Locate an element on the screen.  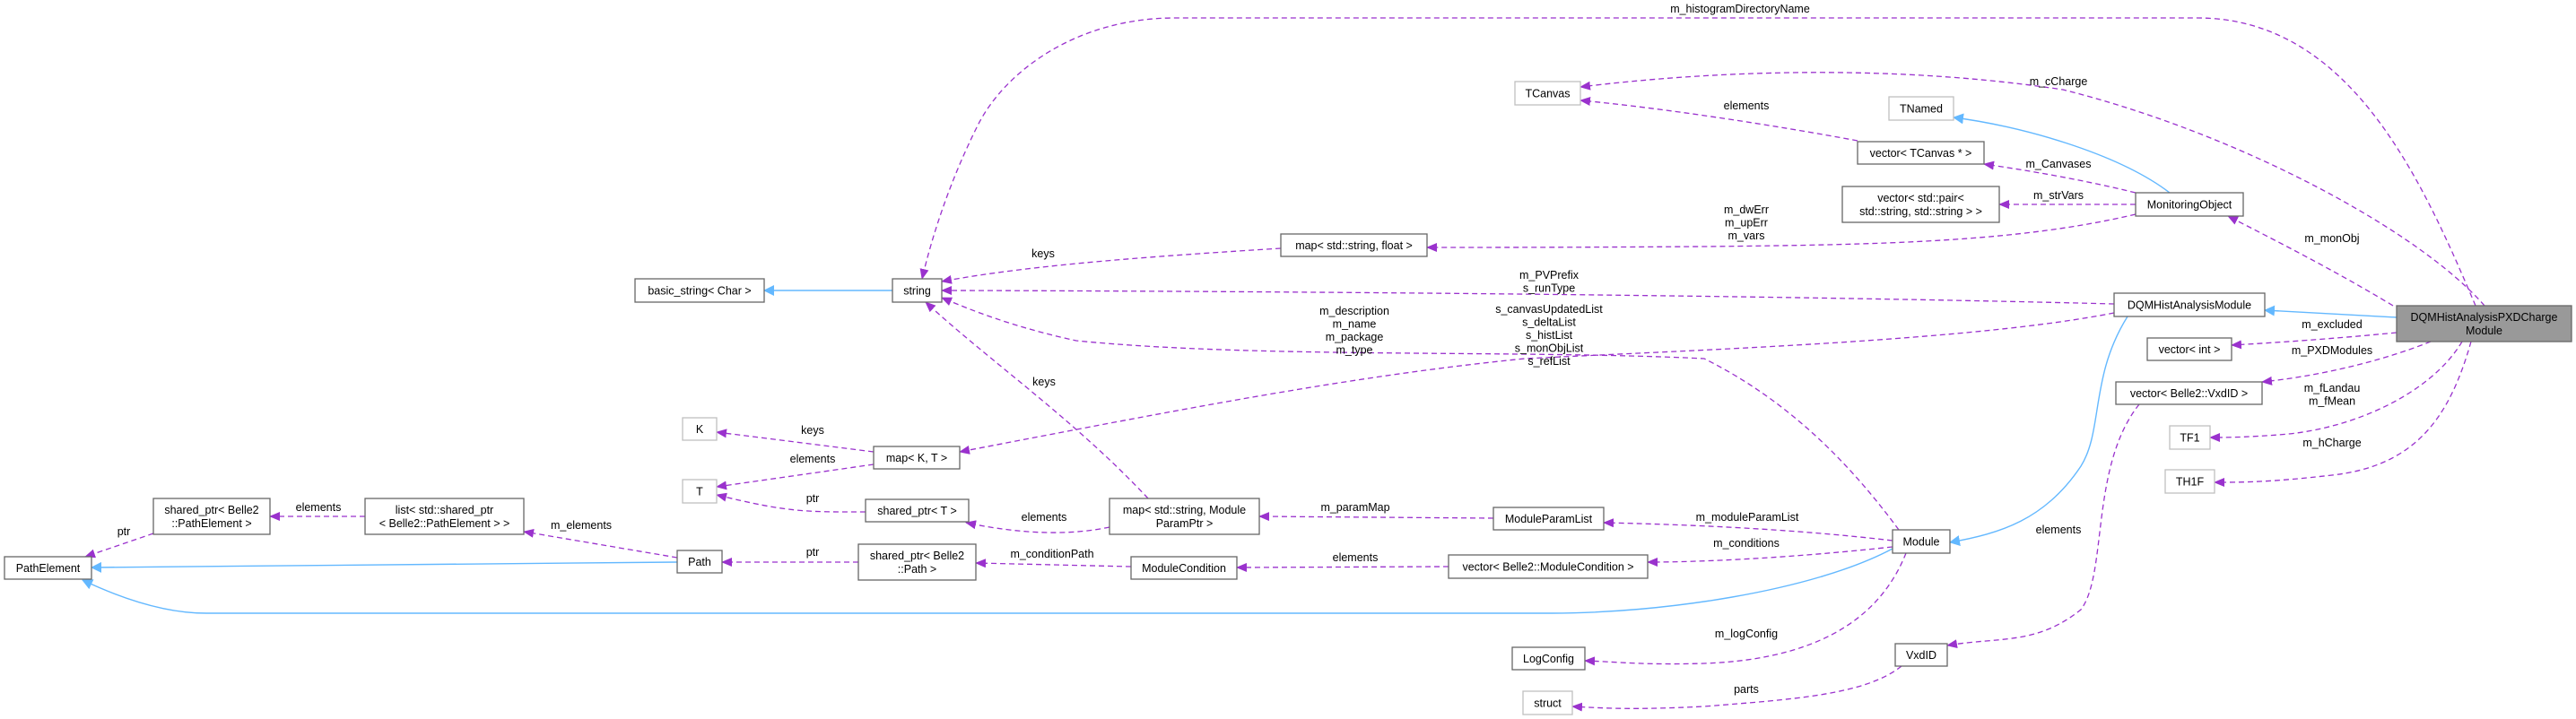
edge-label: ptr is located at coordinates (124, 531).